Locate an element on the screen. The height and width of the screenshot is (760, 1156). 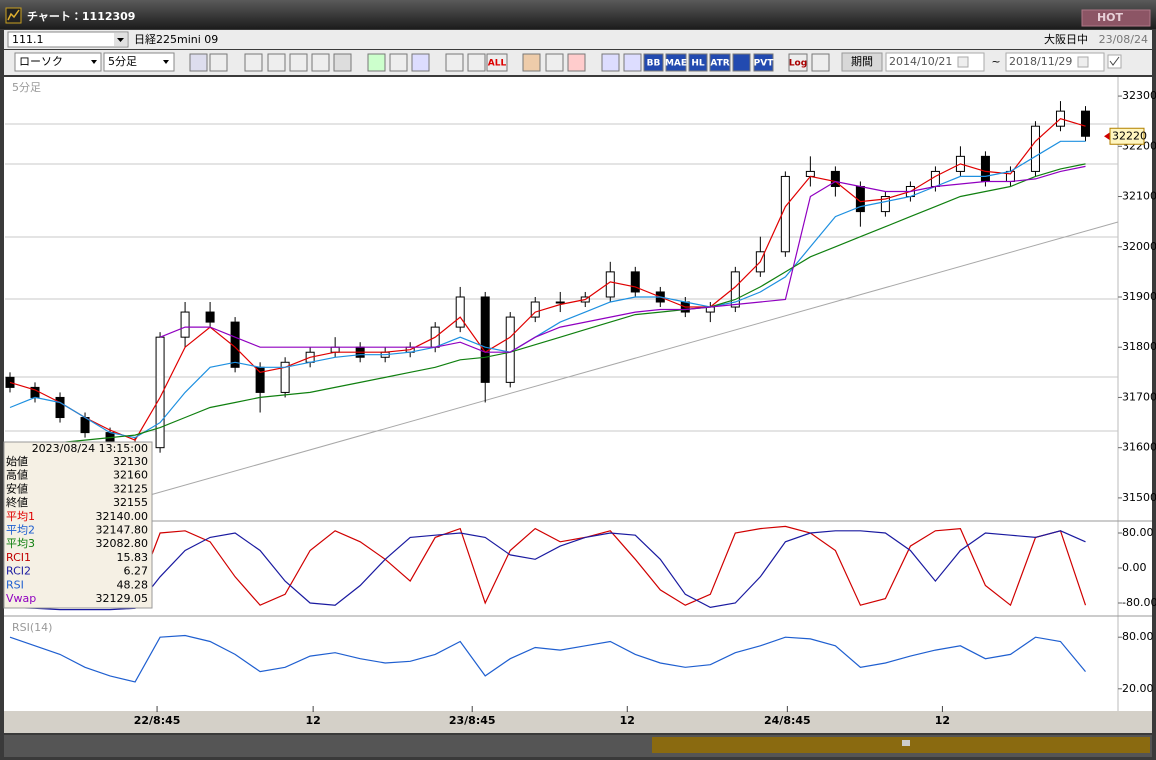
interval-select is located at coordinates (139, 62).